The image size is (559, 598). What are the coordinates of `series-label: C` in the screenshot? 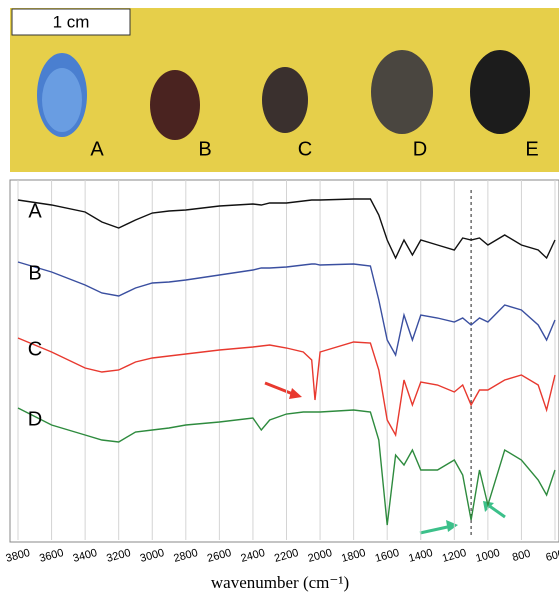 It's located at (35, 349).